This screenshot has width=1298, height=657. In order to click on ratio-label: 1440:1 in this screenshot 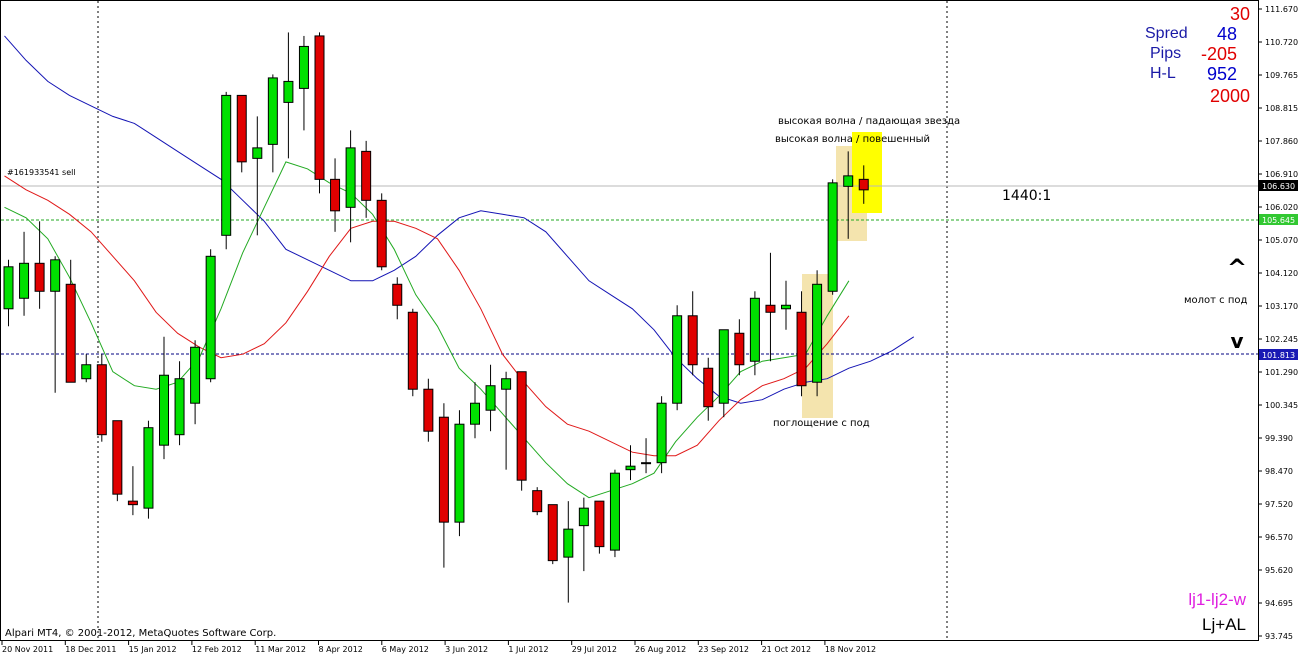, I will do `click(1026, 196)`.